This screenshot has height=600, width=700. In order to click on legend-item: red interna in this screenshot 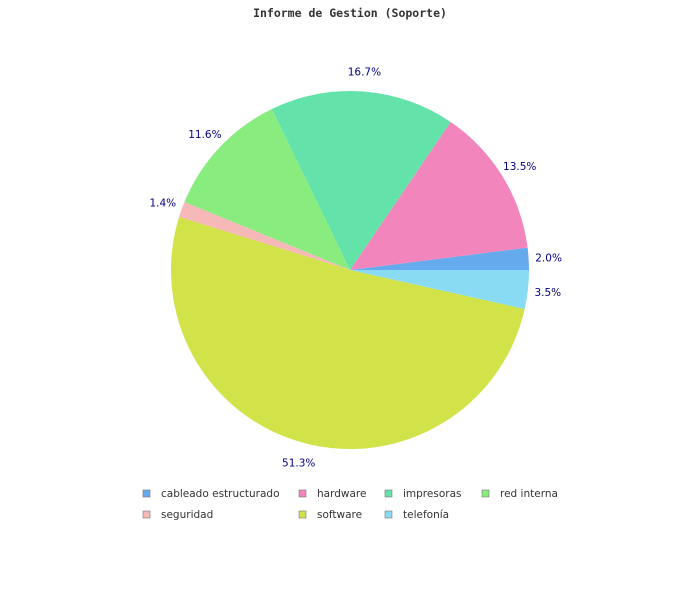, I will do `click(519, 494)`.